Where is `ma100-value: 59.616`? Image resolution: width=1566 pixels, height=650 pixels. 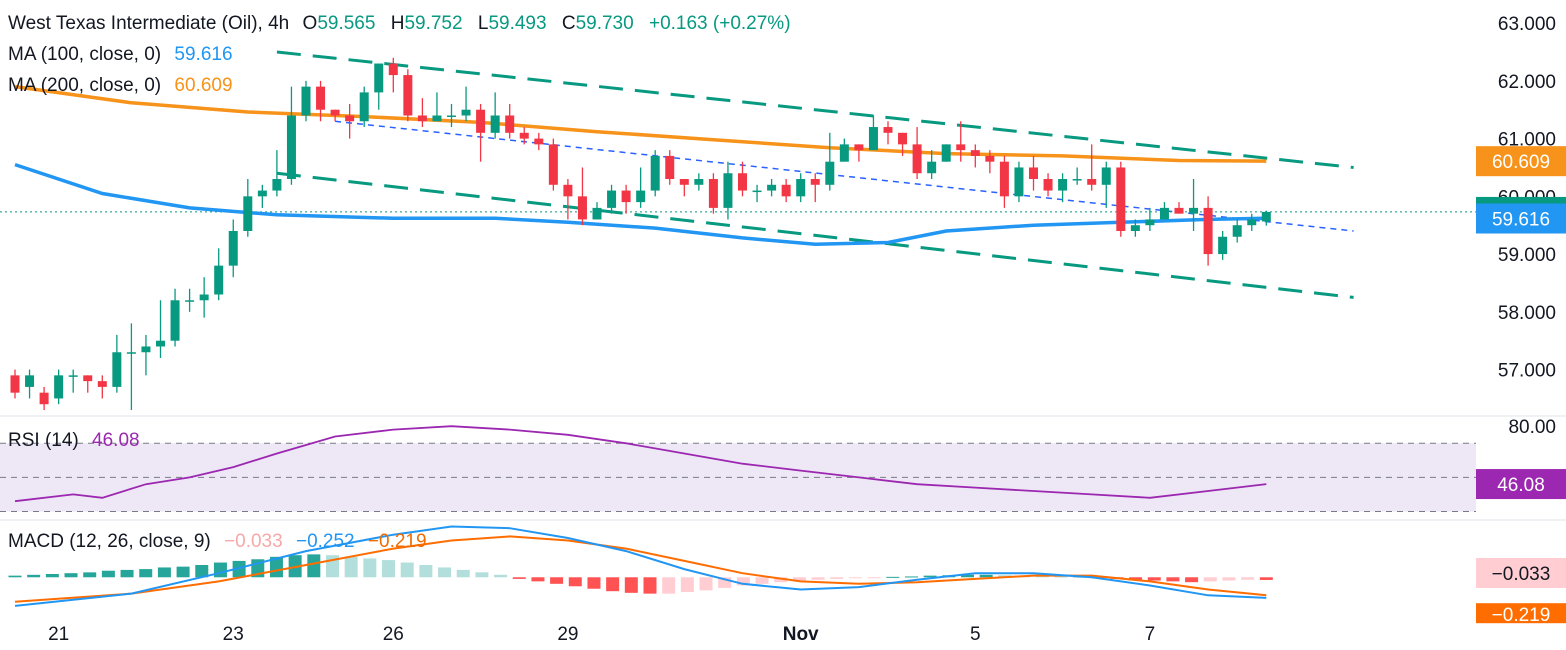
ma100-value: 59.616 is located at coordinates (203, 54).